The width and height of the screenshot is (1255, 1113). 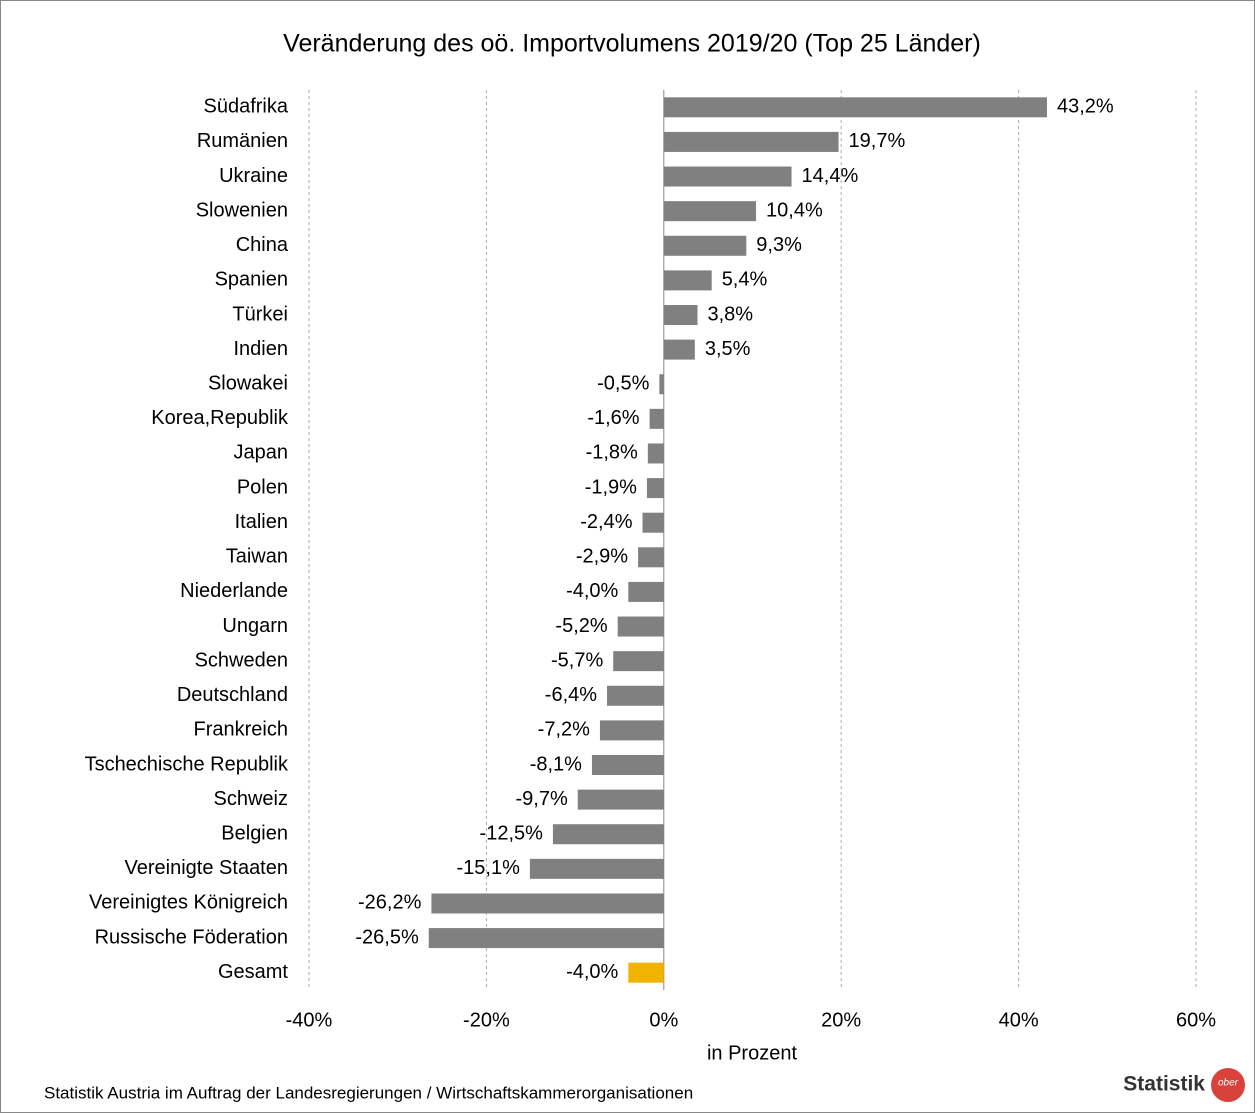 I want to click on y-tick-label: Indien, so click(x=261, y=349).